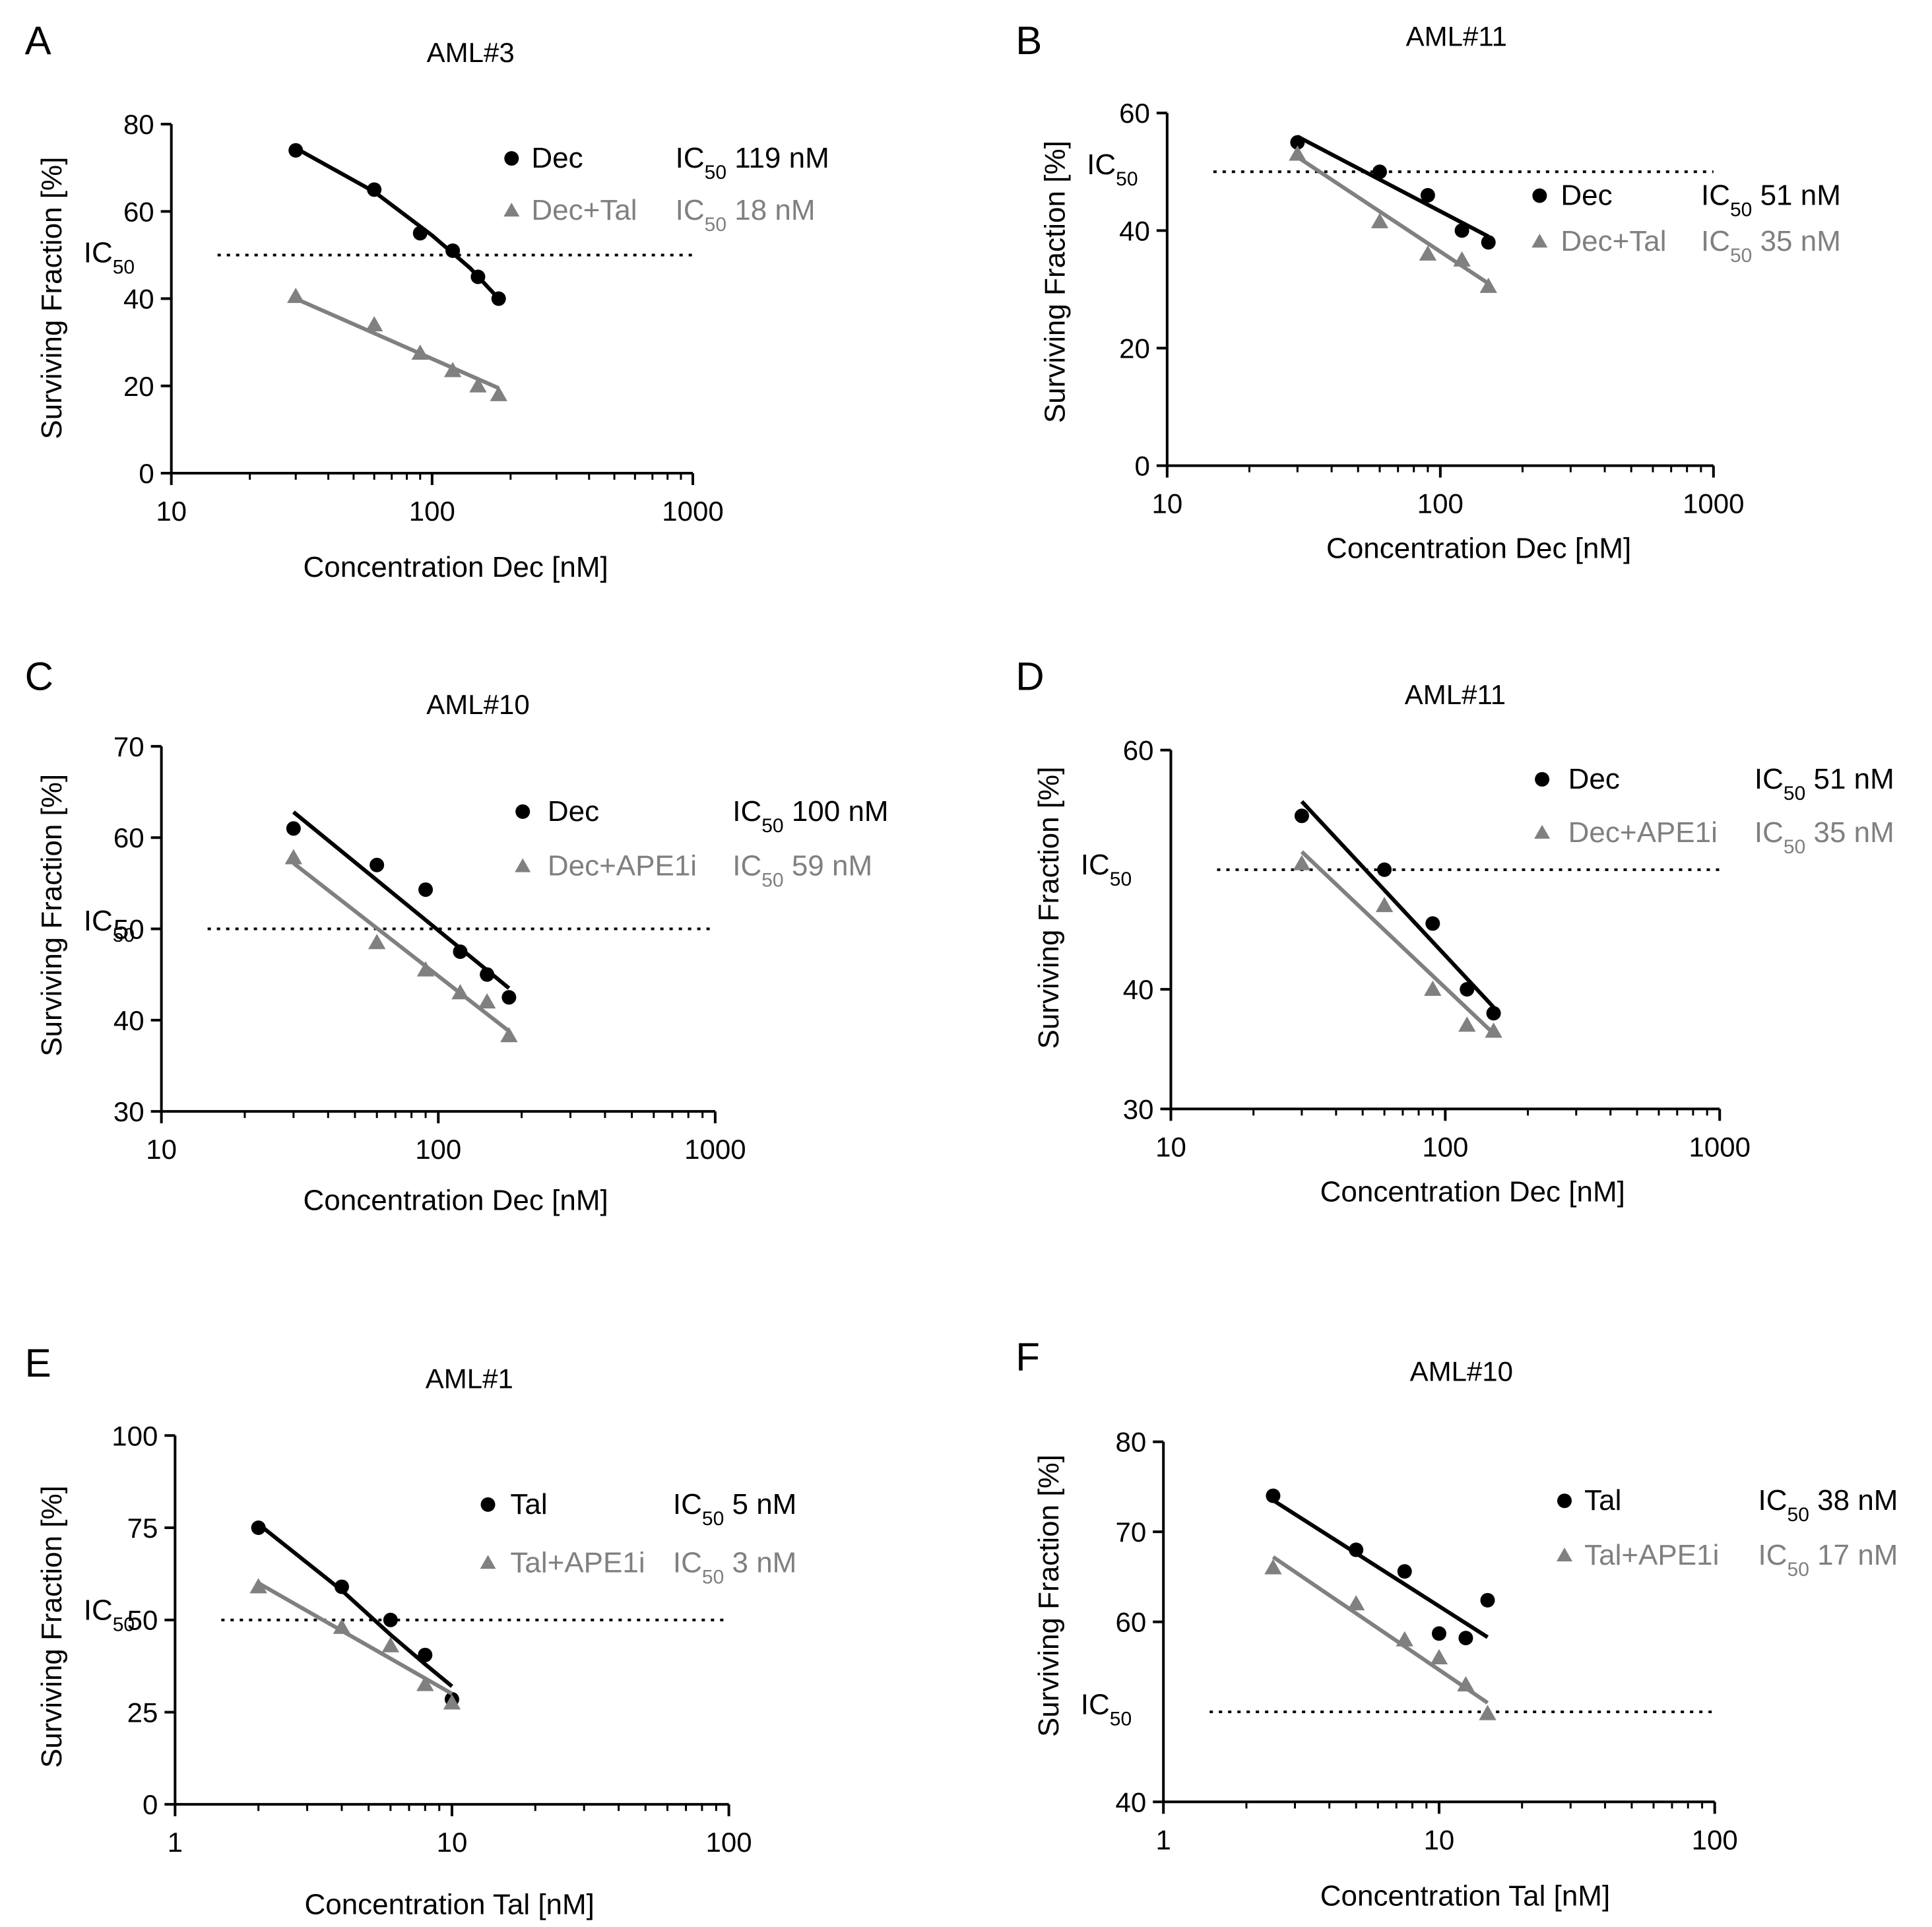 The width and height of the screenshot is (1932, 1927). What do you see at coordinates (129, 929) in the screenshot?
I see `y-tick-label: 50` at bounding box center [129, 929].